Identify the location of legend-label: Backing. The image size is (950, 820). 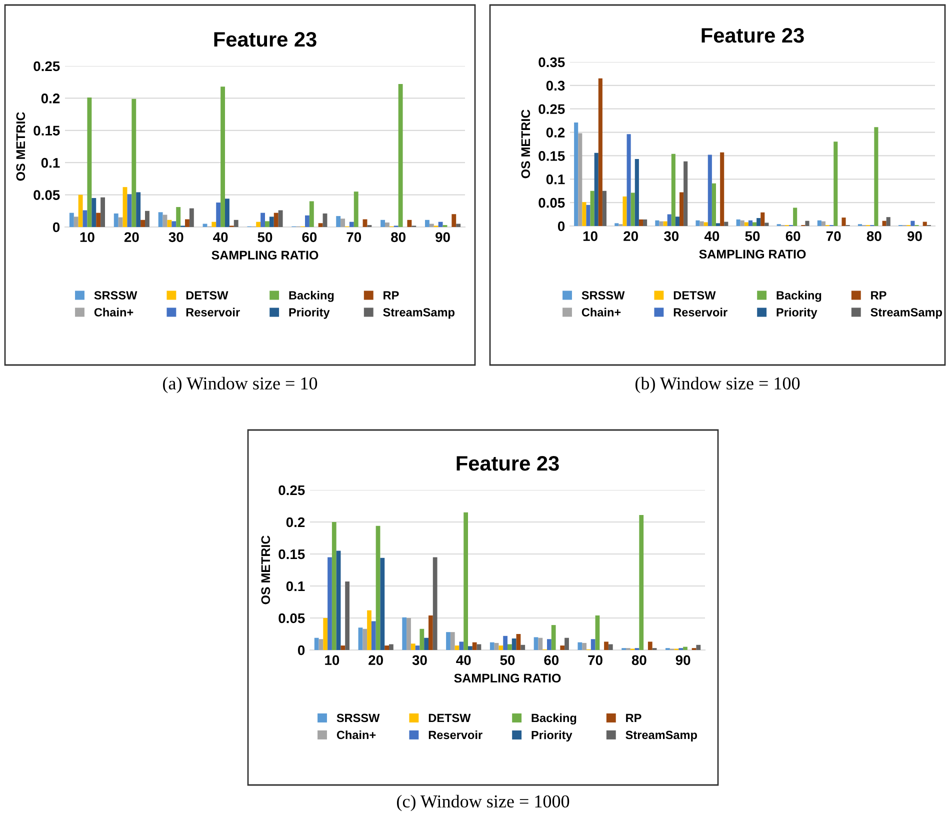
(311, 296).